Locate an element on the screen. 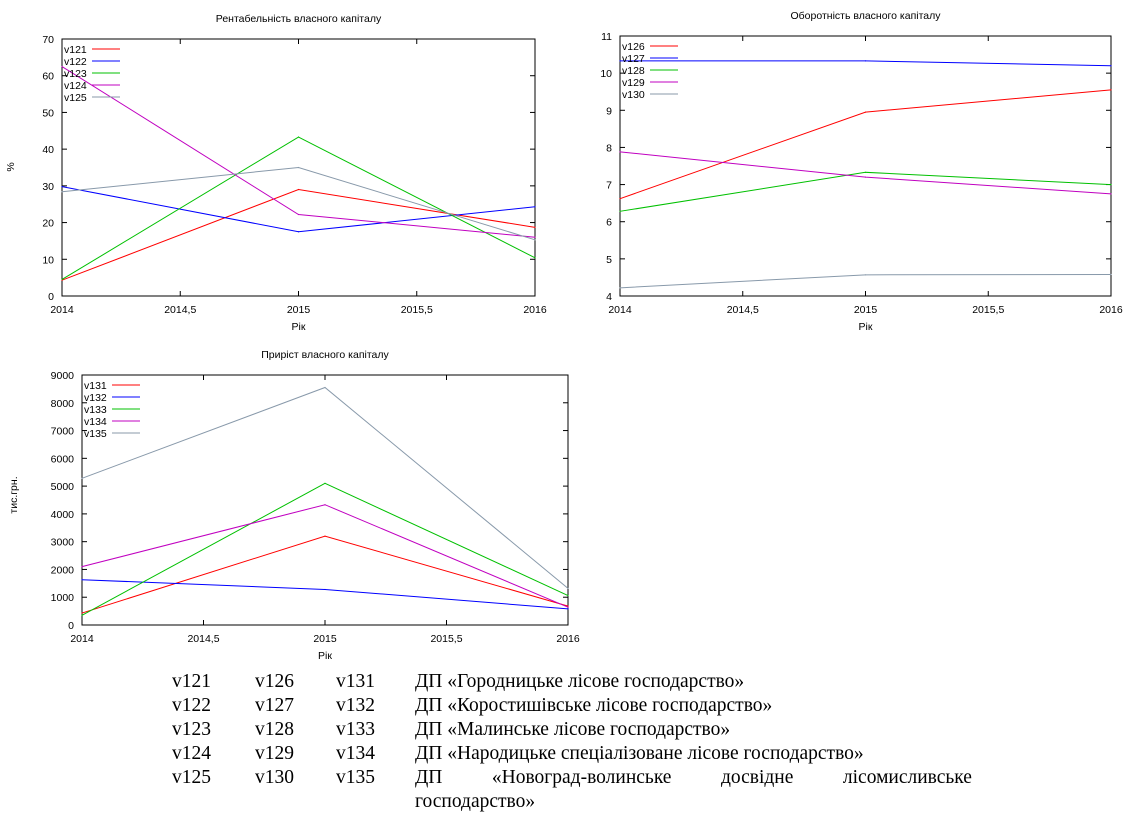  chart-title: Рентабельність власного капіталу is located at coordinates (299, 19).